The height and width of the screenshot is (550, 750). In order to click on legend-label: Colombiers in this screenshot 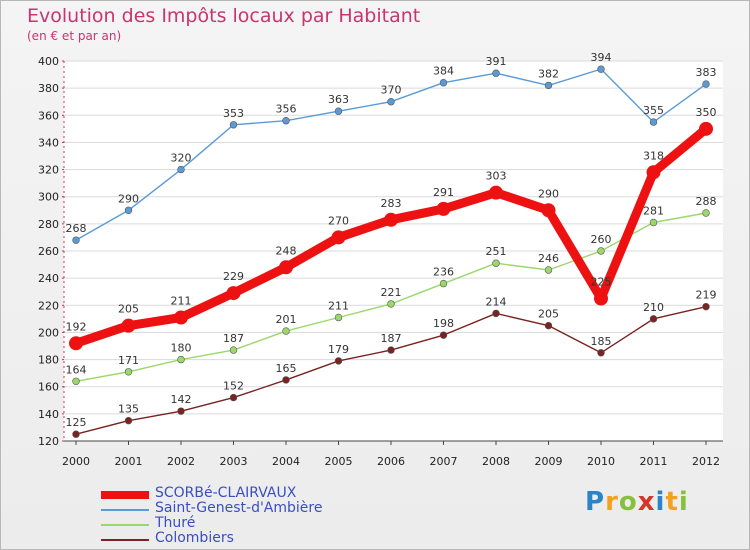, I will do `click(194, 538)`.